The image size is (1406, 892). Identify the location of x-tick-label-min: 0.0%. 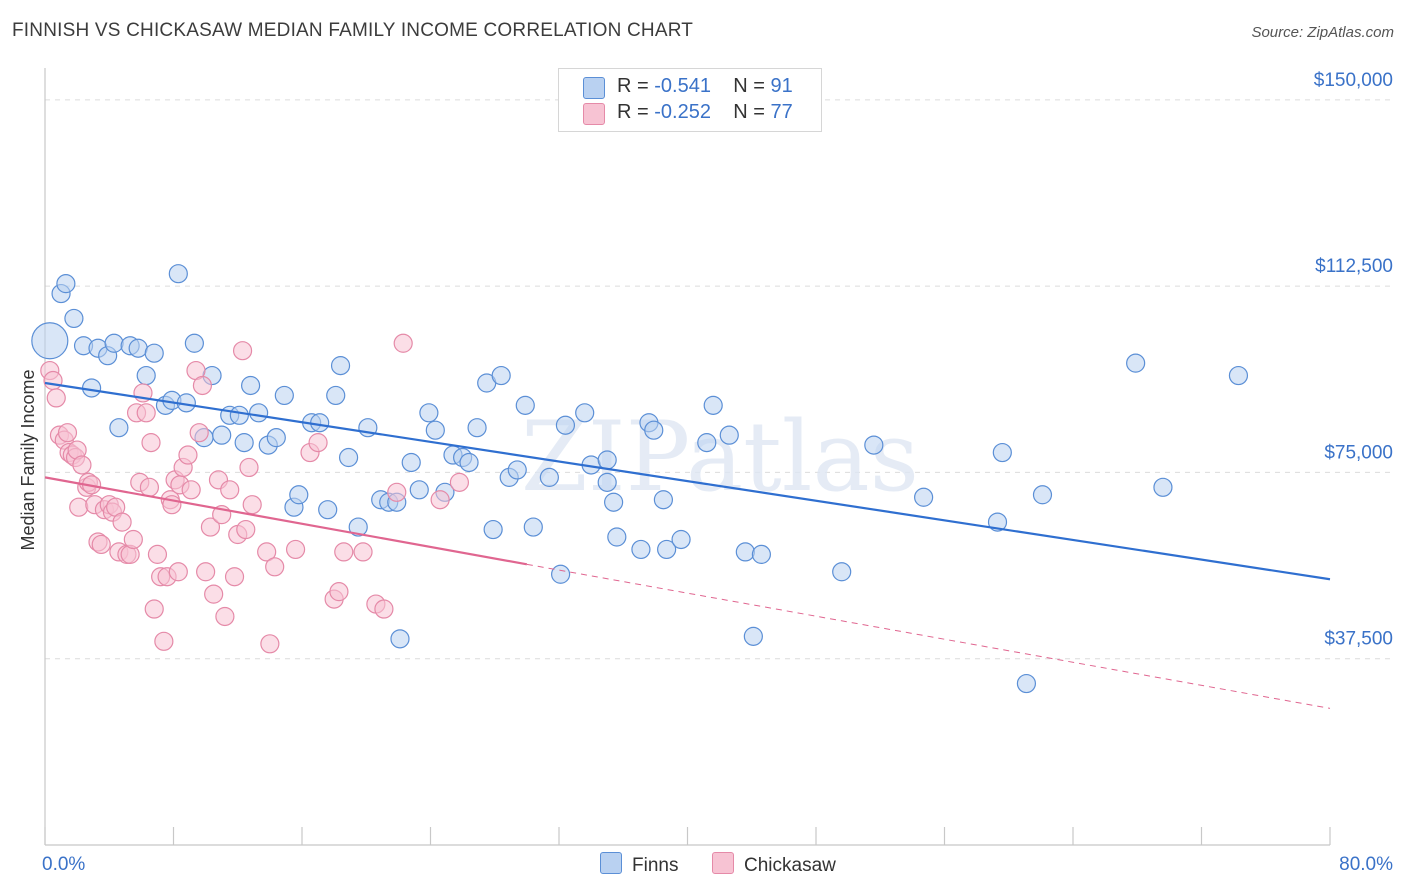
(63, 864).